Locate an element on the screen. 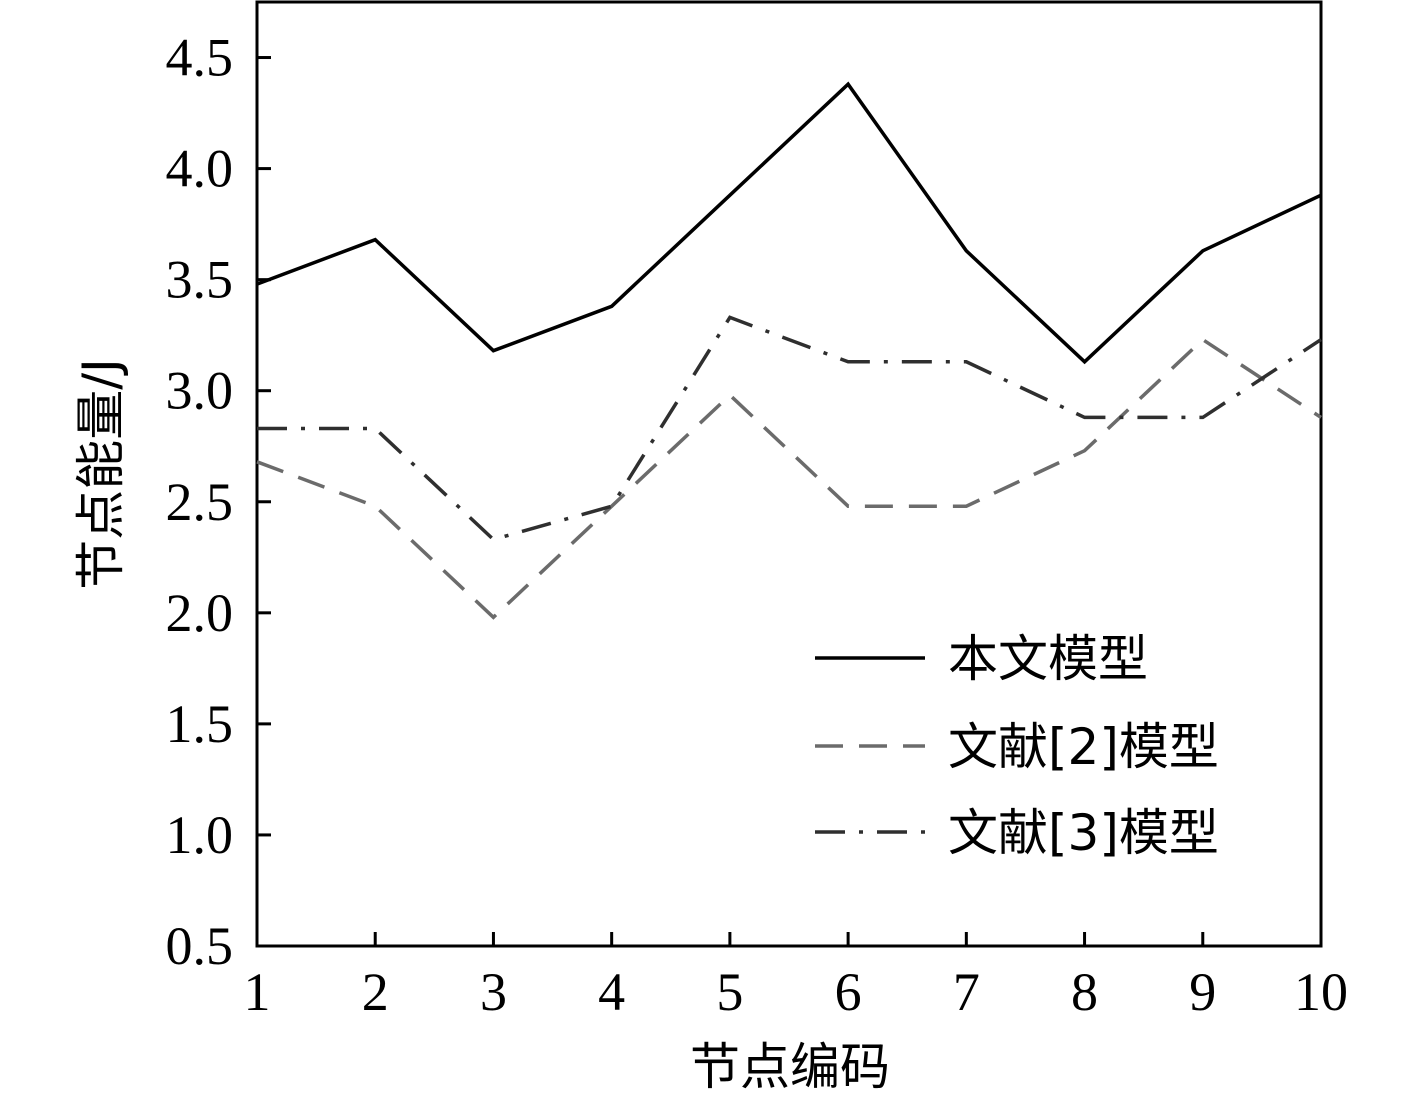 This screenshot has height=1096, width=1417. y-tick-label: 3.5 is located at coordinates (200, 280).